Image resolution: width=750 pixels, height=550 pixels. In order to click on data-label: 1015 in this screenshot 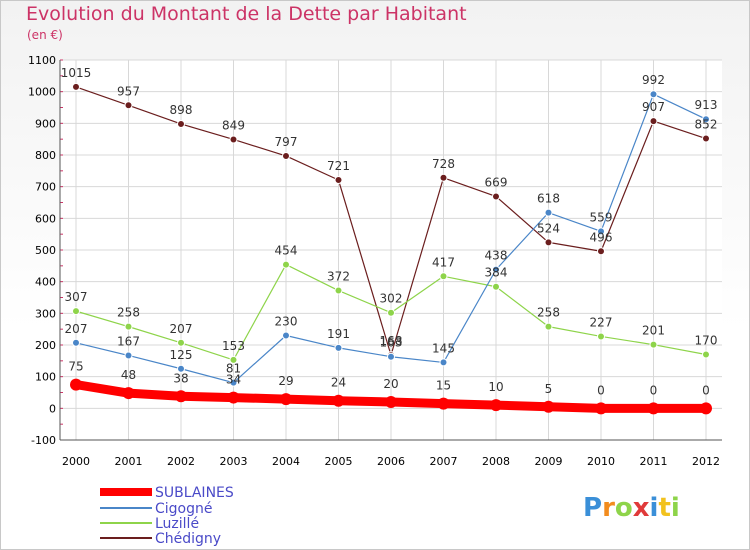, I will do `click(76, 73)`.